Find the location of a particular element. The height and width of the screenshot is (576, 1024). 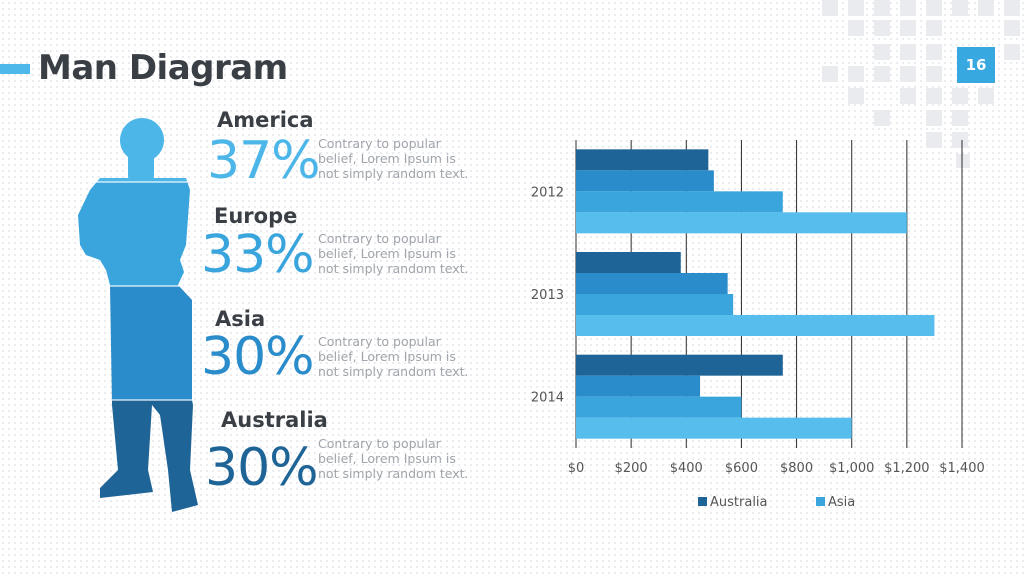

x-tick-label: $1,000 is located at coordinates (852, 468).